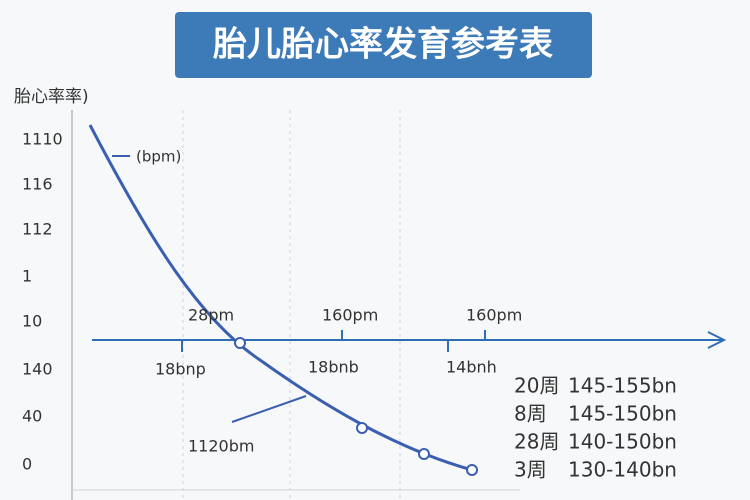 This screenshot has width=750, height=500. What do you see at coordinates (42, 302) in the screenshot?
I see `tick-labels: 1110 116 112 1 10 140 40 0` at bounding box center [42, 302].